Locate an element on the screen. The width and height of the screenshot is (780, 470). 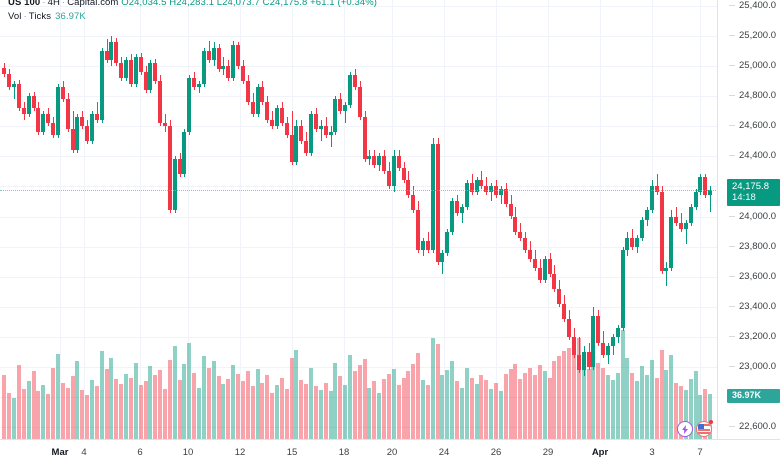
interval-label: 4H is located at coordinates (53, 4).